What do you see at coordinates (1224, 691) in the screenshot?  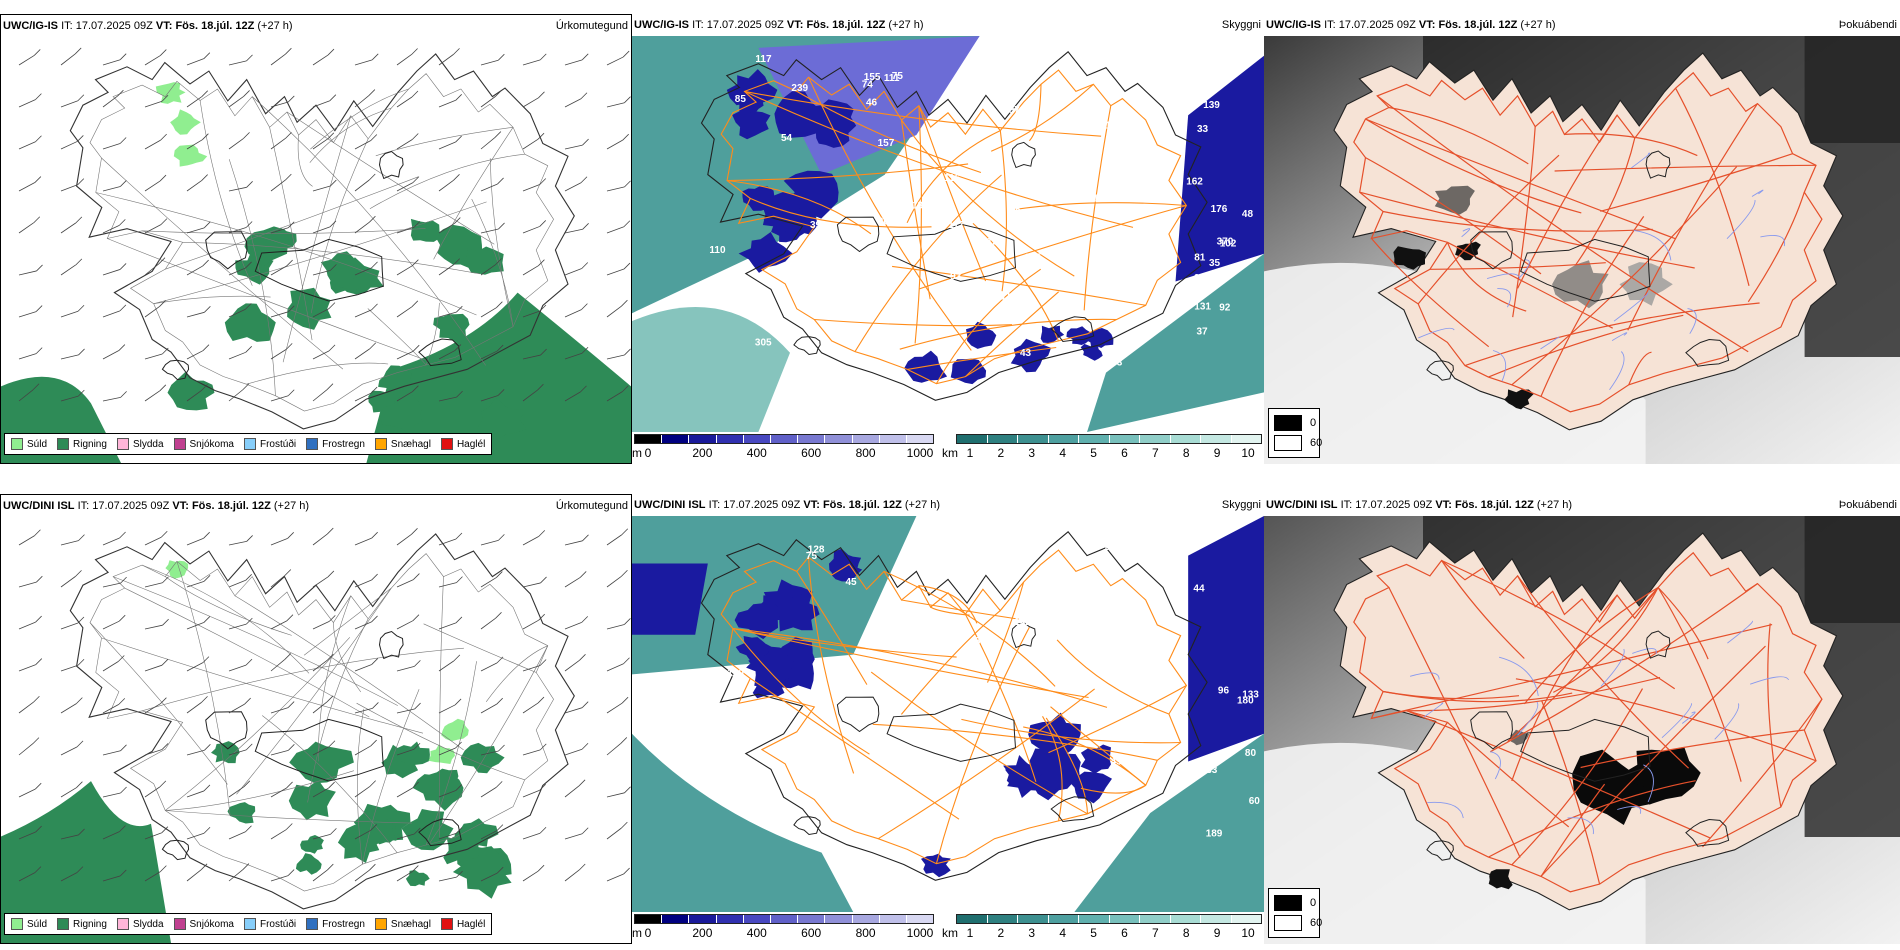 I see `ceiling-label: 96` at bounding box center [1224, 691].